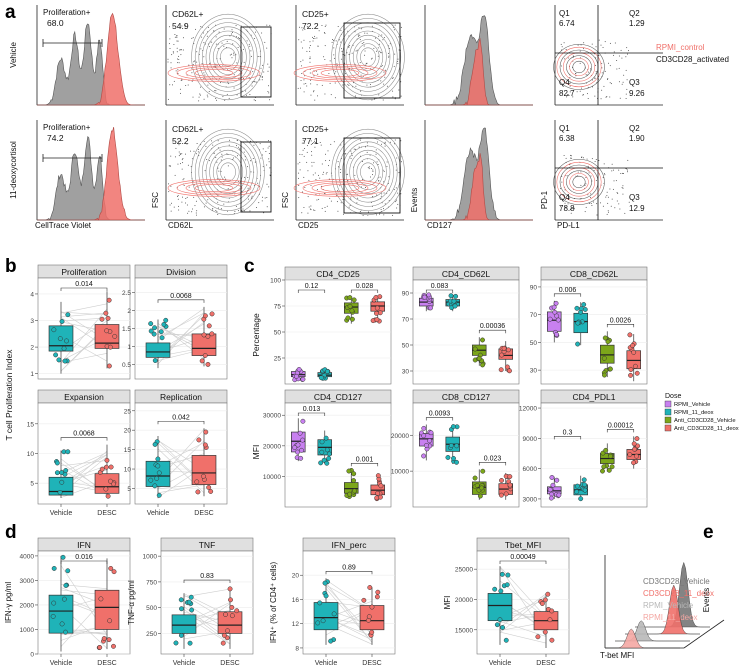 Image resolution: width=740 pixels, height=666 pixels. What do you see at coordinates (204, 470) in the screenshot?
I see `box` at bounding box center [204, 470].